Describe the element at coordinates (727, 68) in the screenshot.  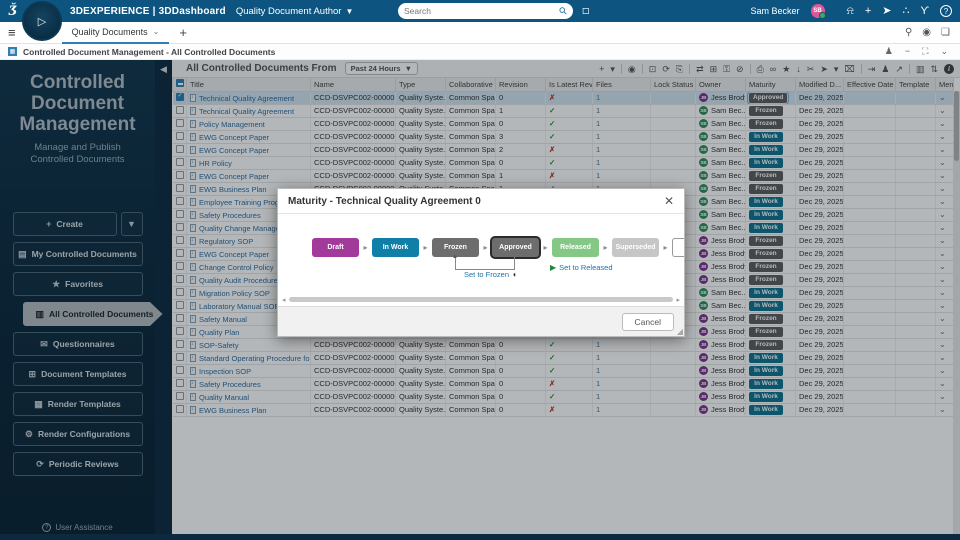
I see `key-icon: ⚿` at that location.